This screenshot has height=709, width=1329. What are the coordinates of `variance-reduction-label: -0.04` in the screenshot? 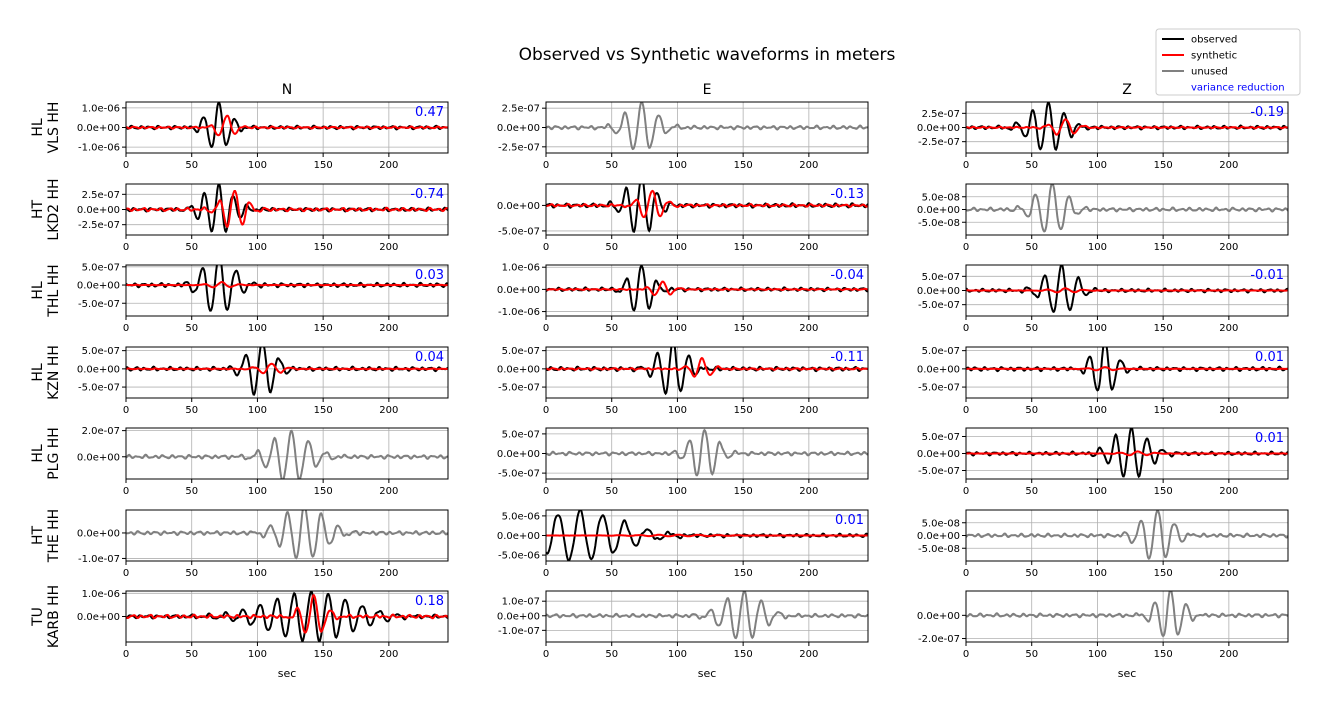 It's located at (847, 275).